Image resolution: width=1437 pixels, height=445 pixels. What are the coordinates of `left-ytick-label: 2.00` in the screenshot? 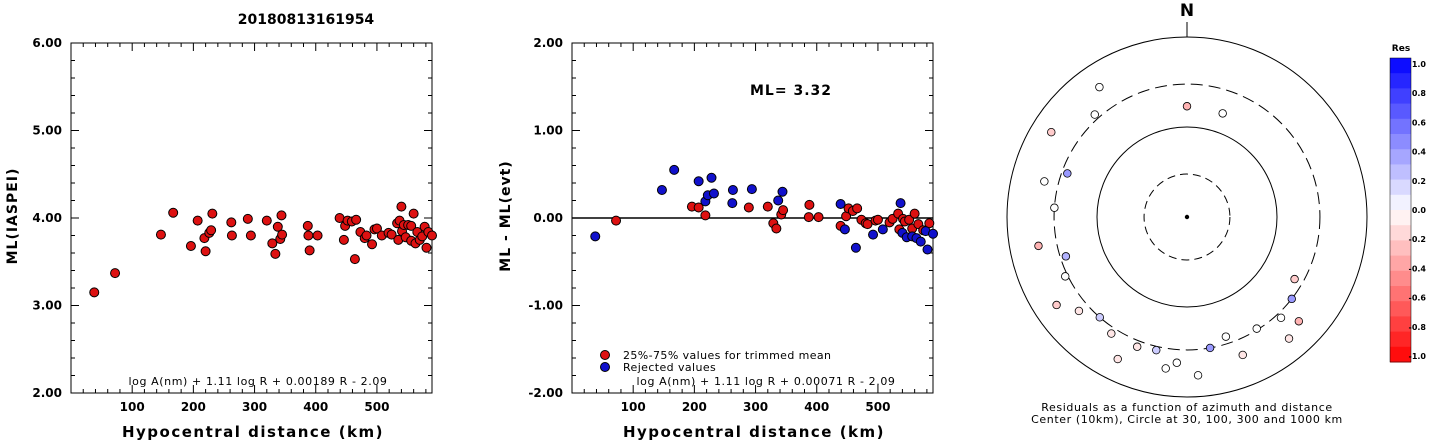 It's located at (47, 393).